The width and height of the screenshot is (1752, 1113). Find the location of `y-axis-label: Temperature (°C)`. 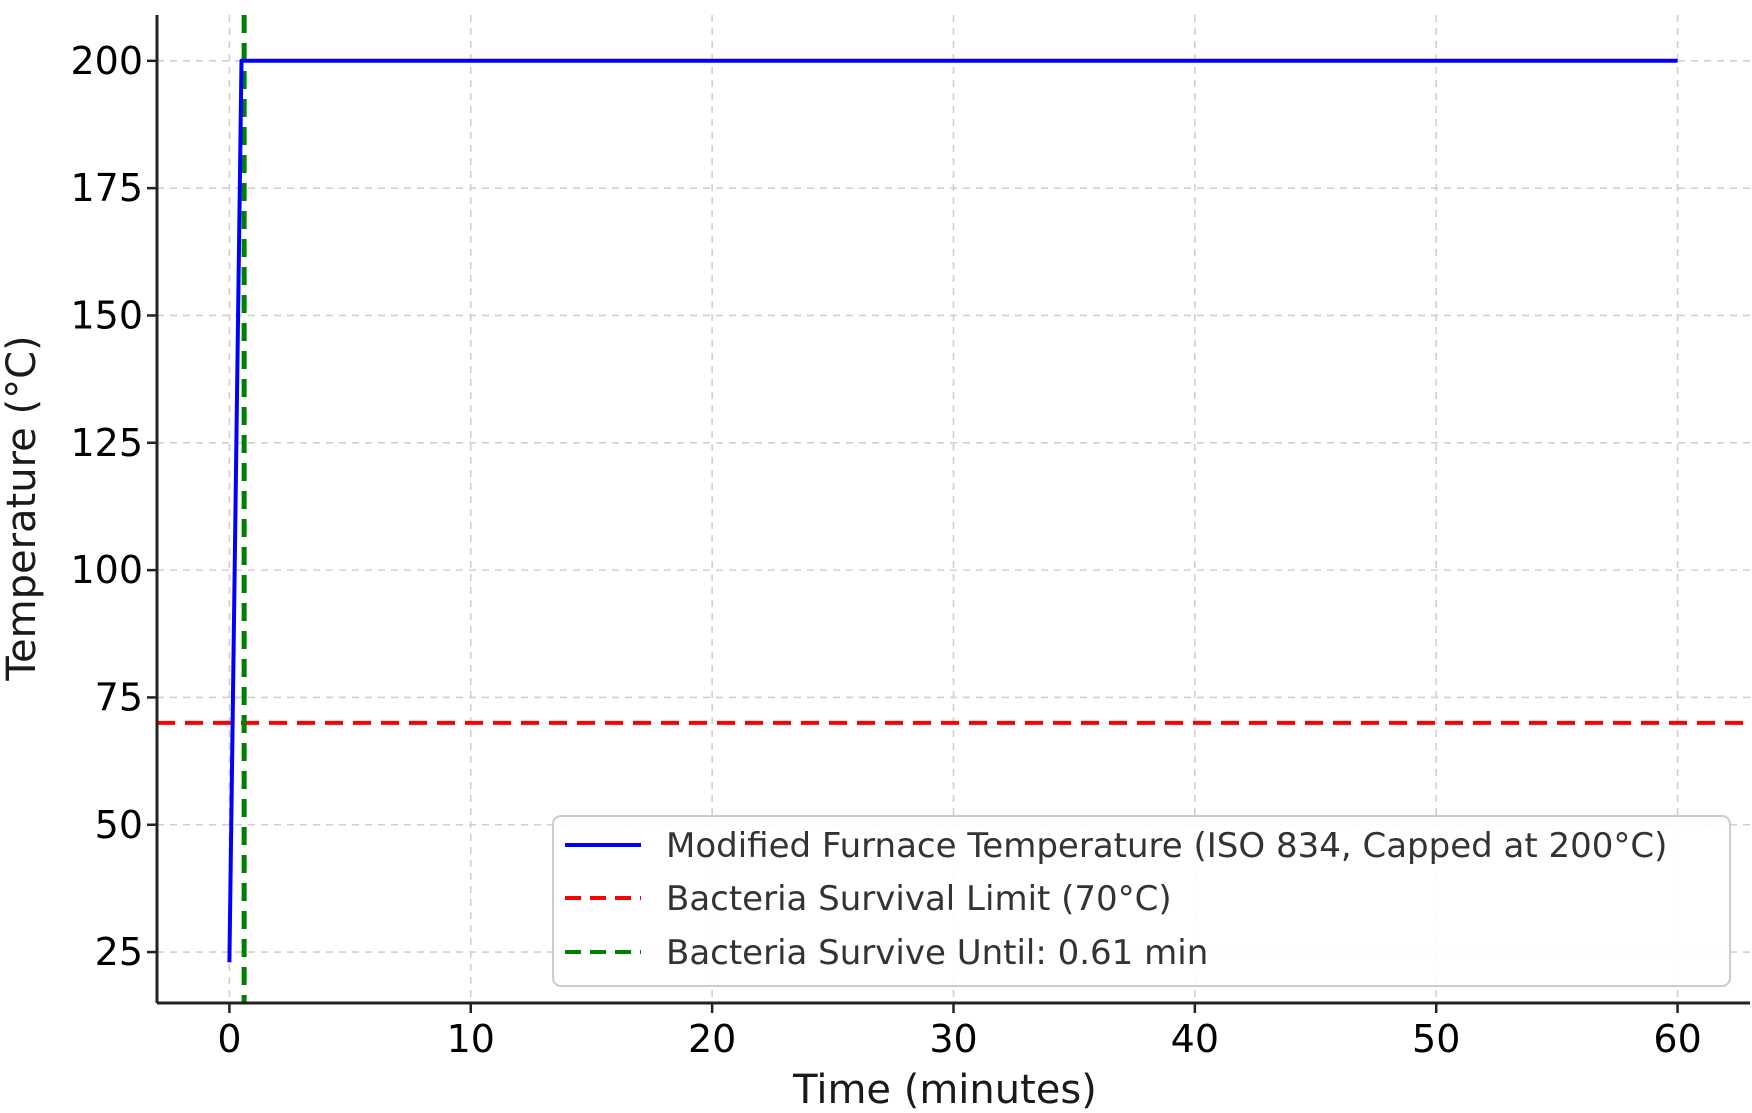

y-axis-label: Temperature (°C) is located at coordinates (22, 508).